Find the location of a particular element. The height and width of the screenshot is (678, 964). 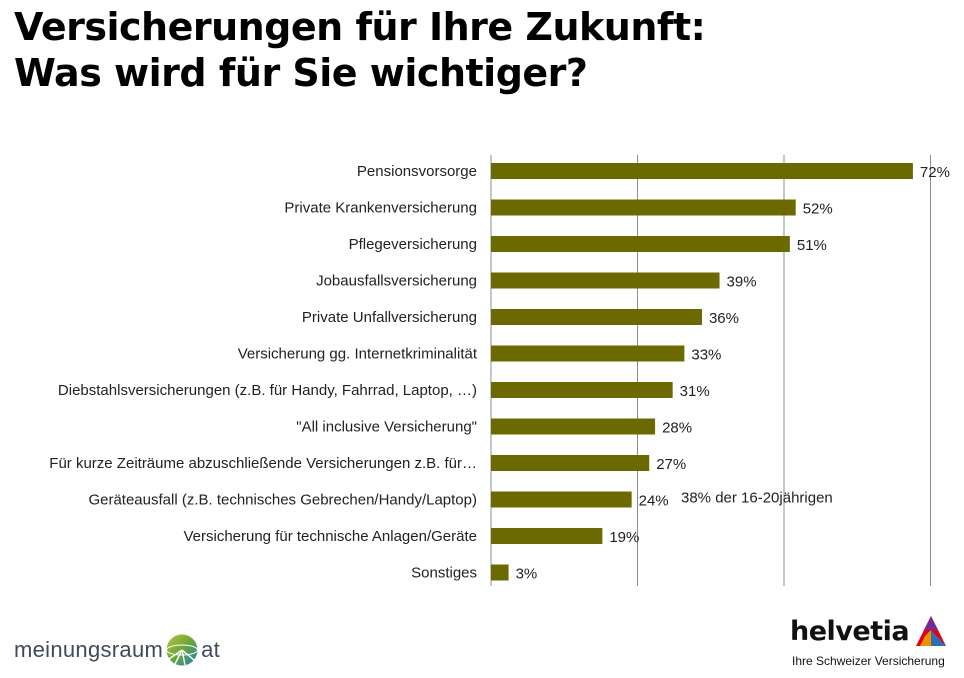

value-label: 39% is located at coordinates (742, 282).